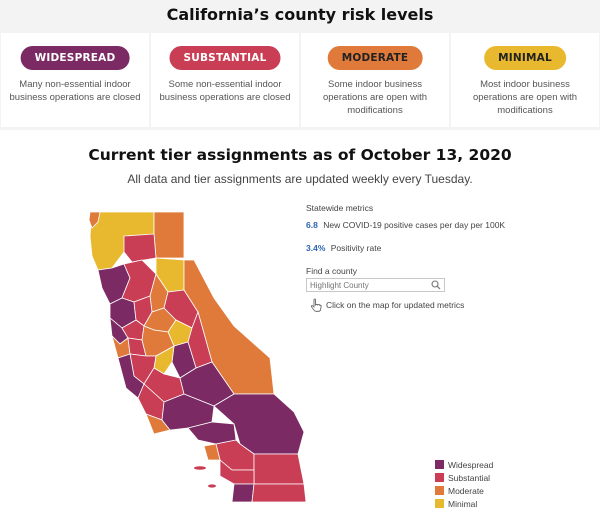 Image resolution: width=600 pixels, height=516 pixels. Describe the element at coordinates (395, 305) in the screenshot. I see `click-hint-text: Click on the map for updated metrics` at that location.